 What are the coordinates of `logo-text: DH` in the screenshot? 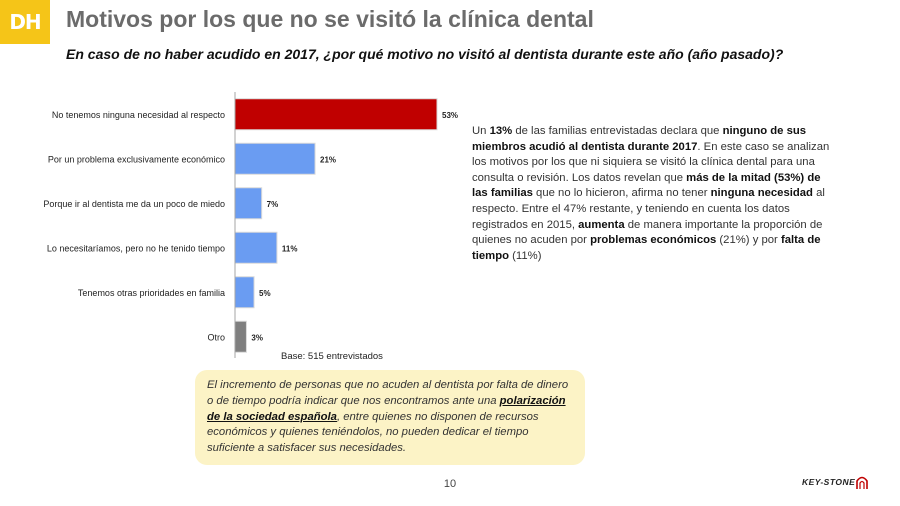 It's located at (25, 22).